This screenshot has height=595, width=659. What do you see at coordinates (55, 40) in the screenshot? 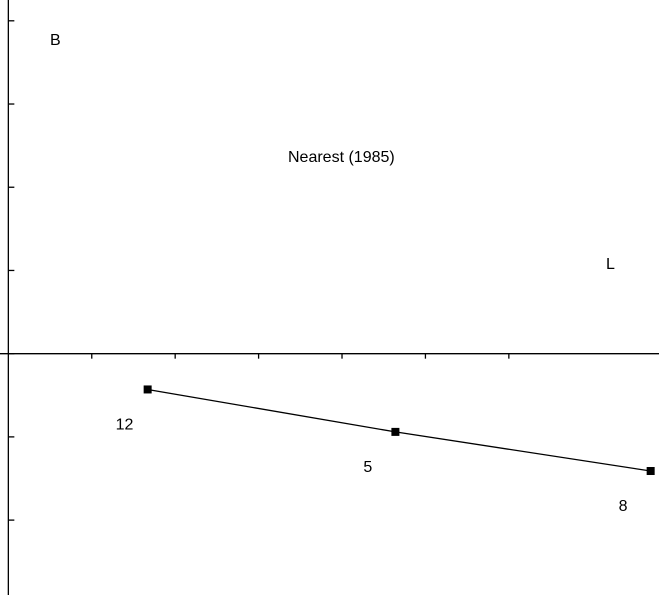
I see `corner-label-b: B` at bounding box center [55, 40].